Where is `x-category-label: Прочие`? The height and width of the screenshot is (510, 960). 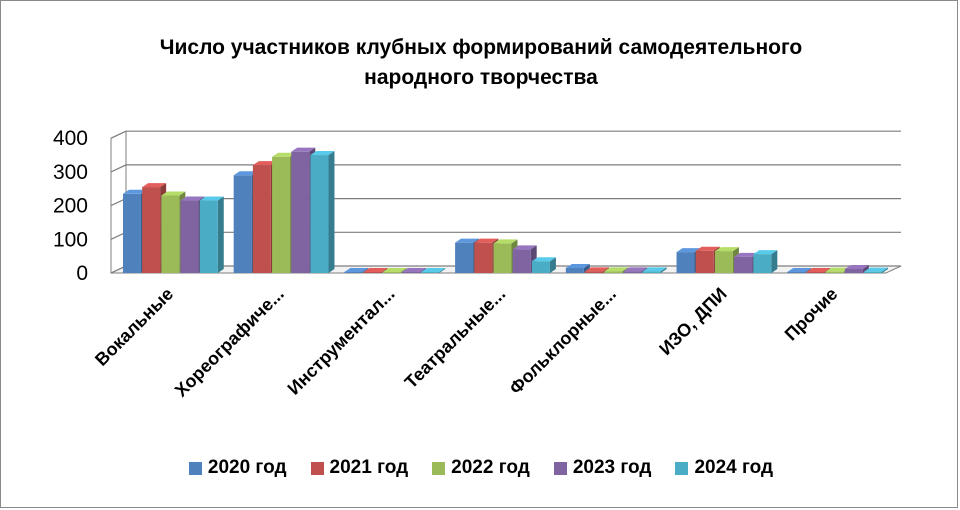
x-category-label: Прочие is located at coordinates (811, 314).